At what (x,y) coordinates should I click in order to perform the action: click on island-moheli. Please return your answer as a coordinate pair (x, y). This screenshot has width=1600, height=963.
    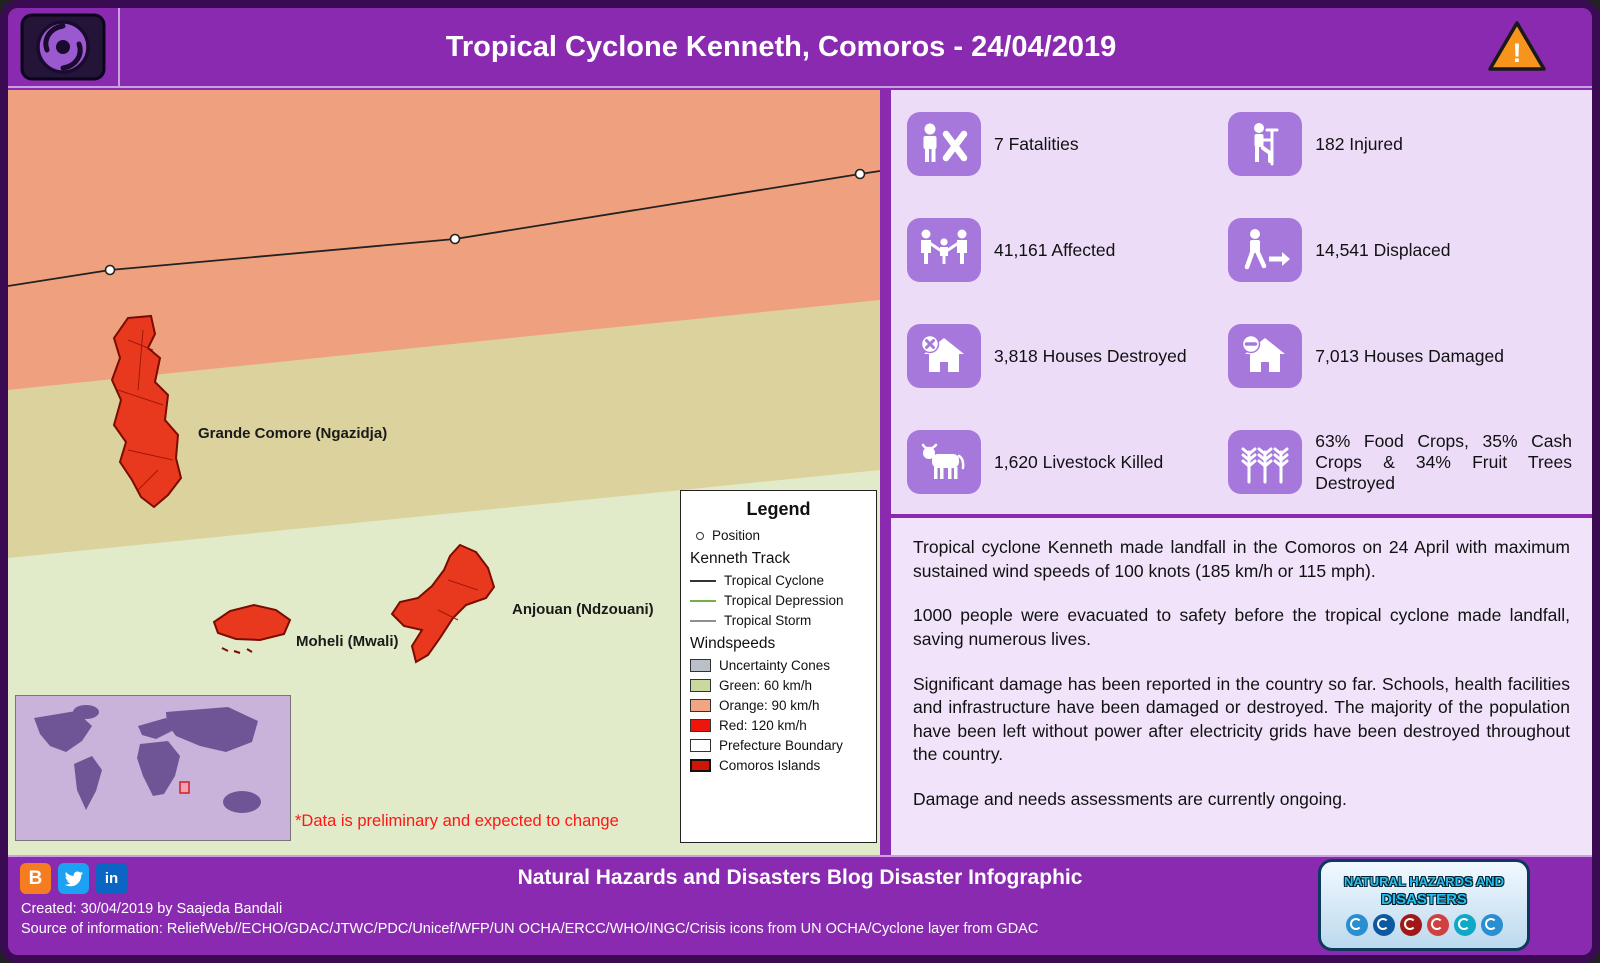
    Looking at the image, I should click on (252, 622).